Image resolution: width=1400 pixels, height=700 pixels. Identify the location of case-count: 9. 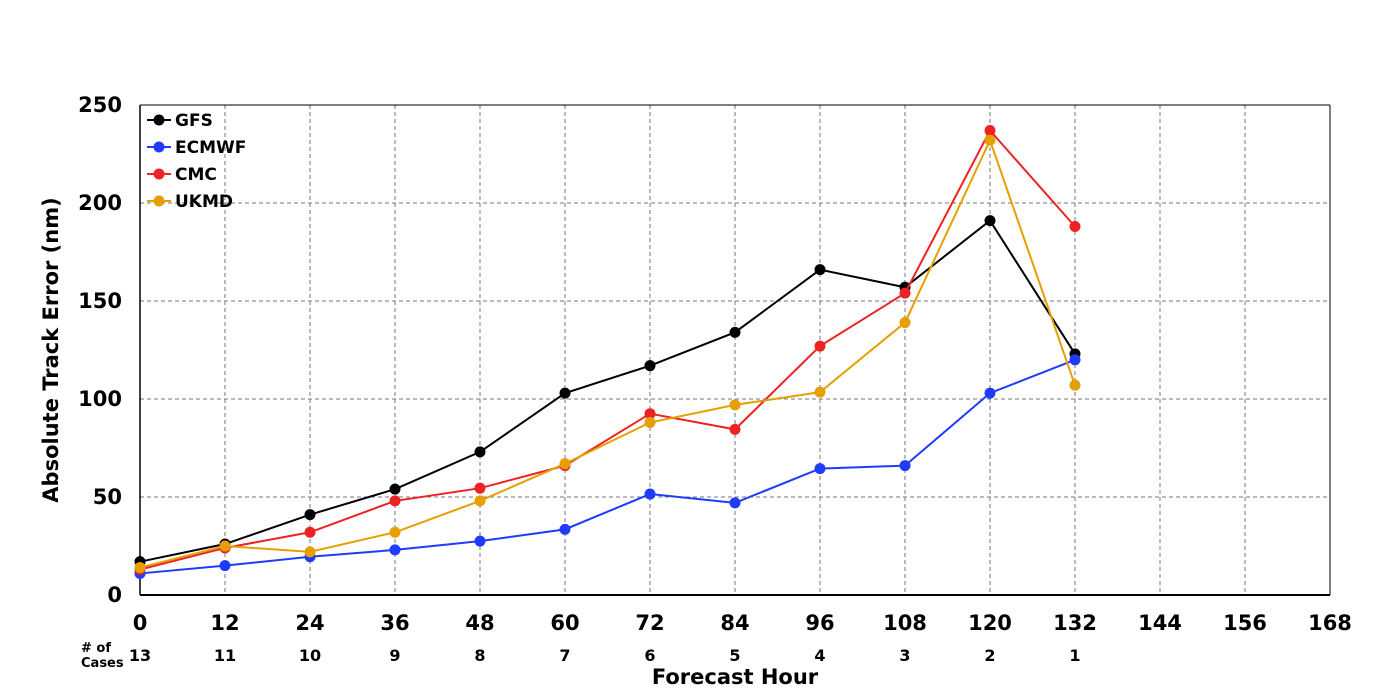
(394, 655).